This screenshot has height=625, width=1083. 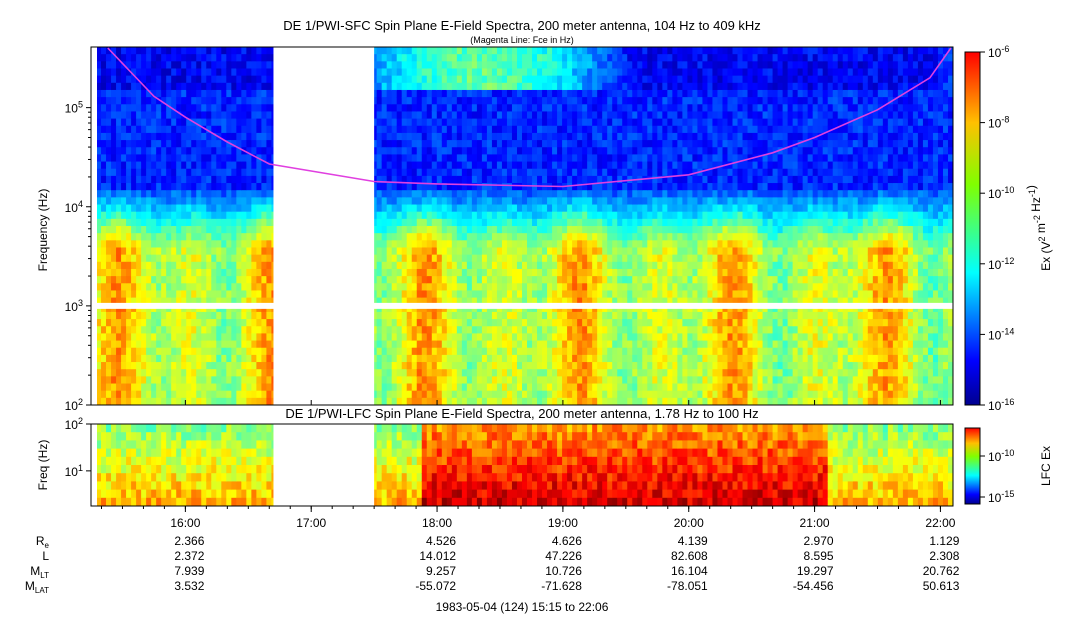 I want to click on ephemeris-value: -71.628, so click(x=561, y=586).